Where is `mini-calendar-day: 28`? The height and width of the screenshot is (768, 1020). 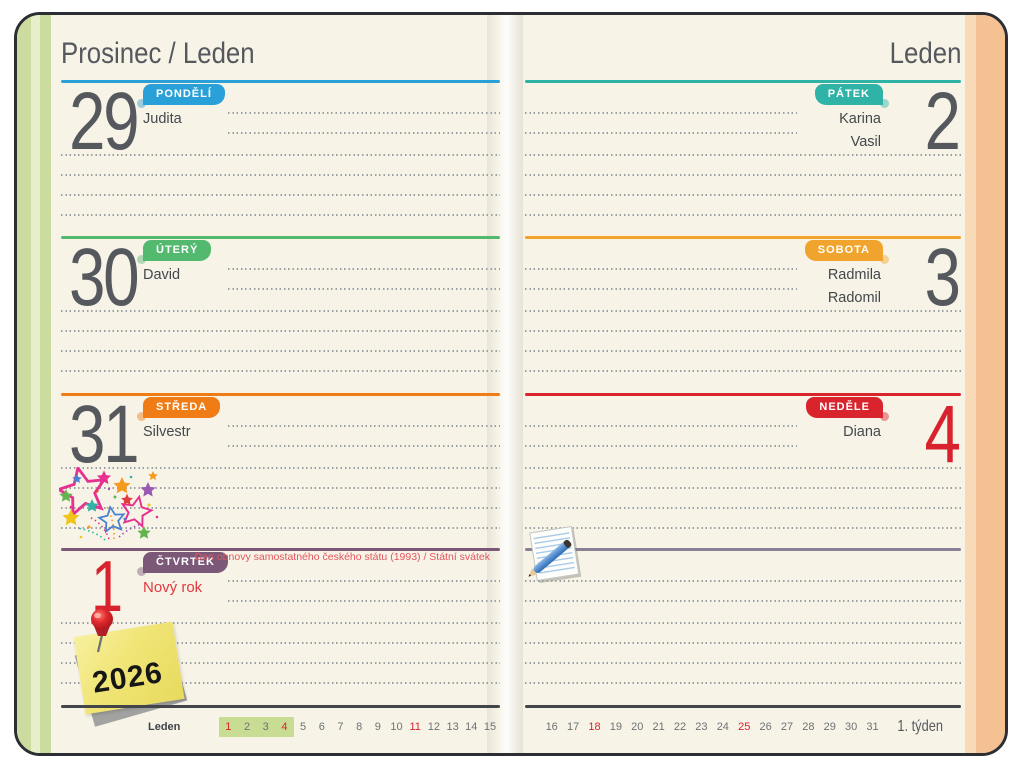 mini-calendar-day: 28 is located at coordinates (808, 727).